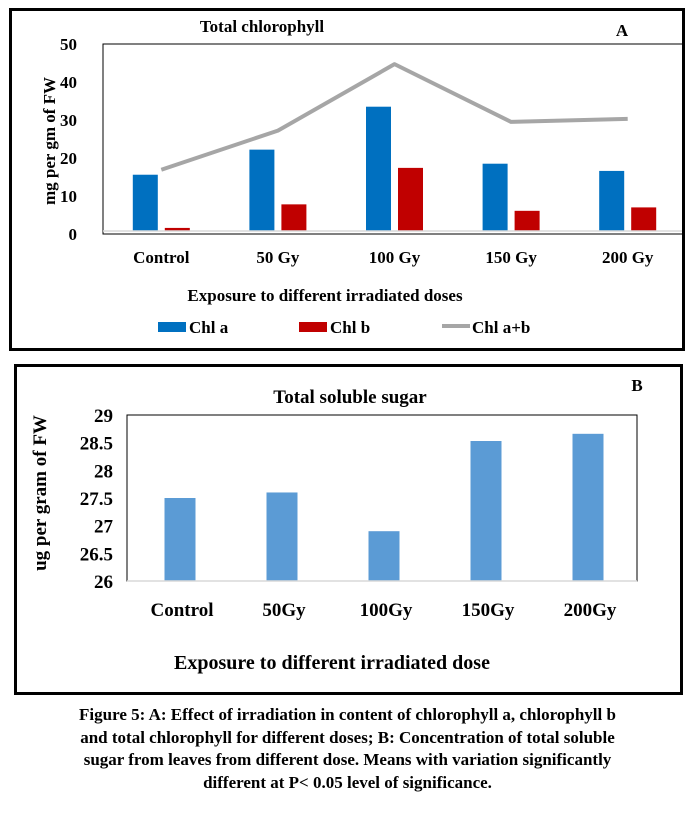  I want to click on bar-chl-b-150-gy, so click(527, 220).